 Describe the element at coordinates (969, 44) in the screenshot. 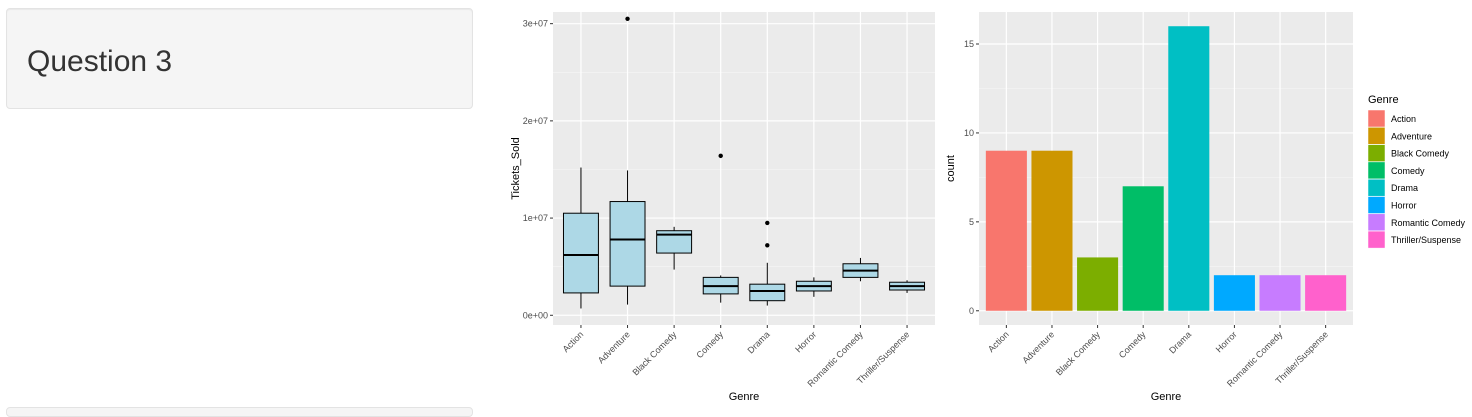

I see `barchart-ytick-label: 15` at that location.